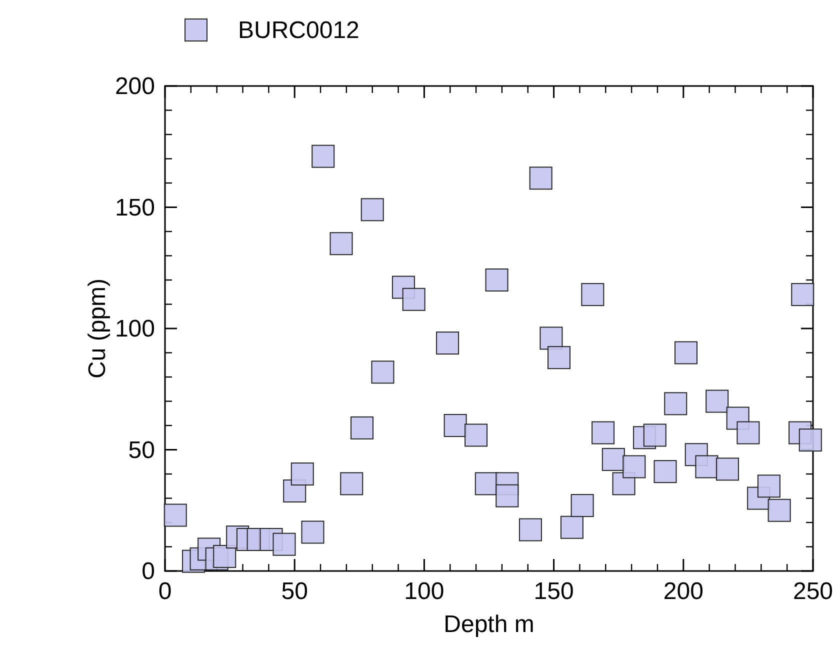  What do you see at coordinates (148, 571) in the screenshot?
I see `y-tick-label: 0` at bounding box center [148, 571].